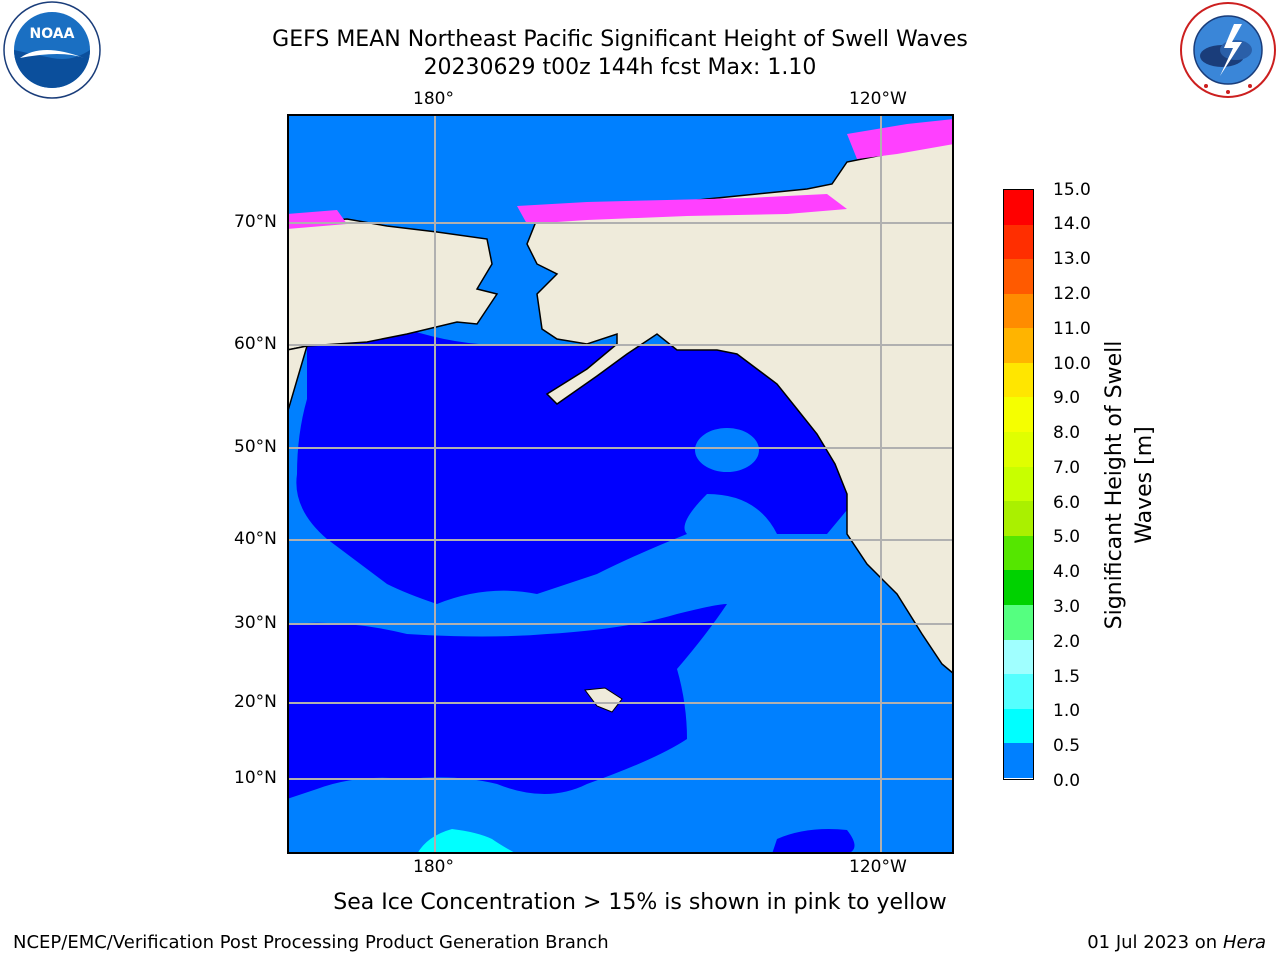 This screenshot has height=960, width=1280. Describe the element at coordinates (1067, 781) in the screenshot. I see `colorbar-tick: 0.0` at that location.